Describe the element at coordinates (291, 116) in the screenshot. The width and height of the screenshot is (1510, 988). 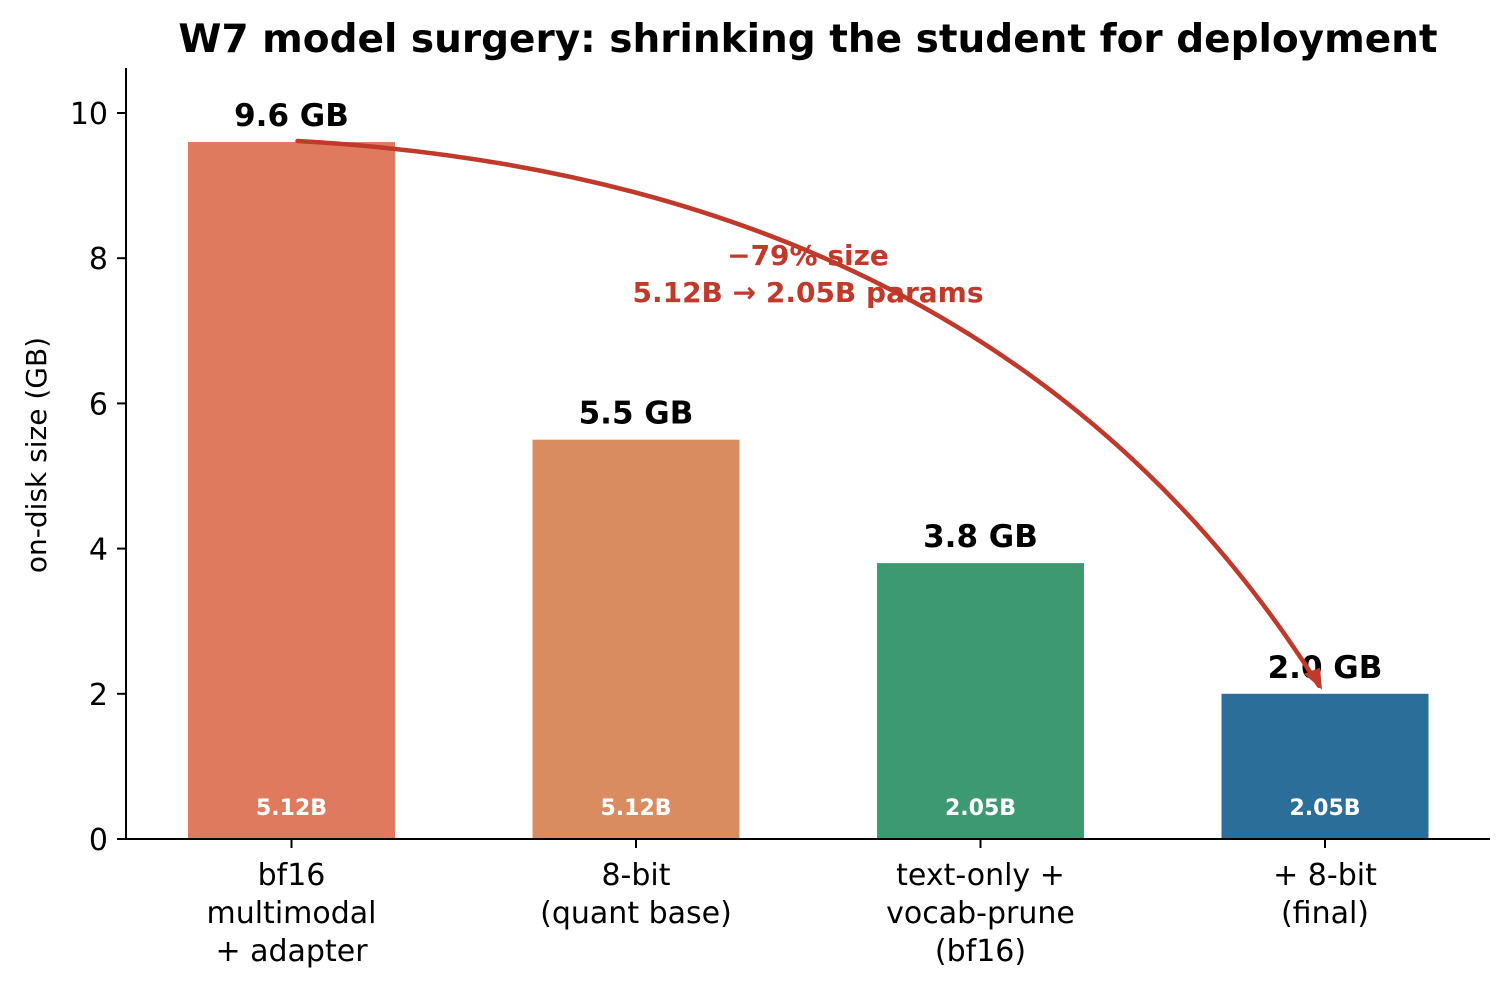
I see `bar-value-label-0: 9.6 GB` at that location.